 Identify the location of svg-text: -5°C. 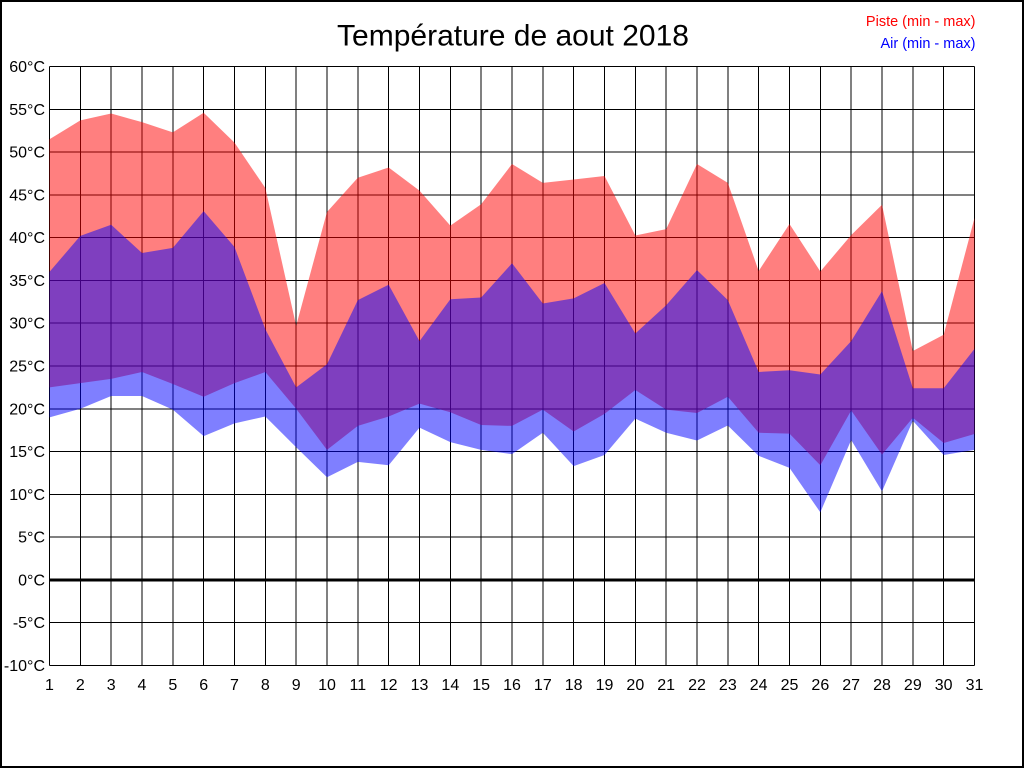
(29, 623).